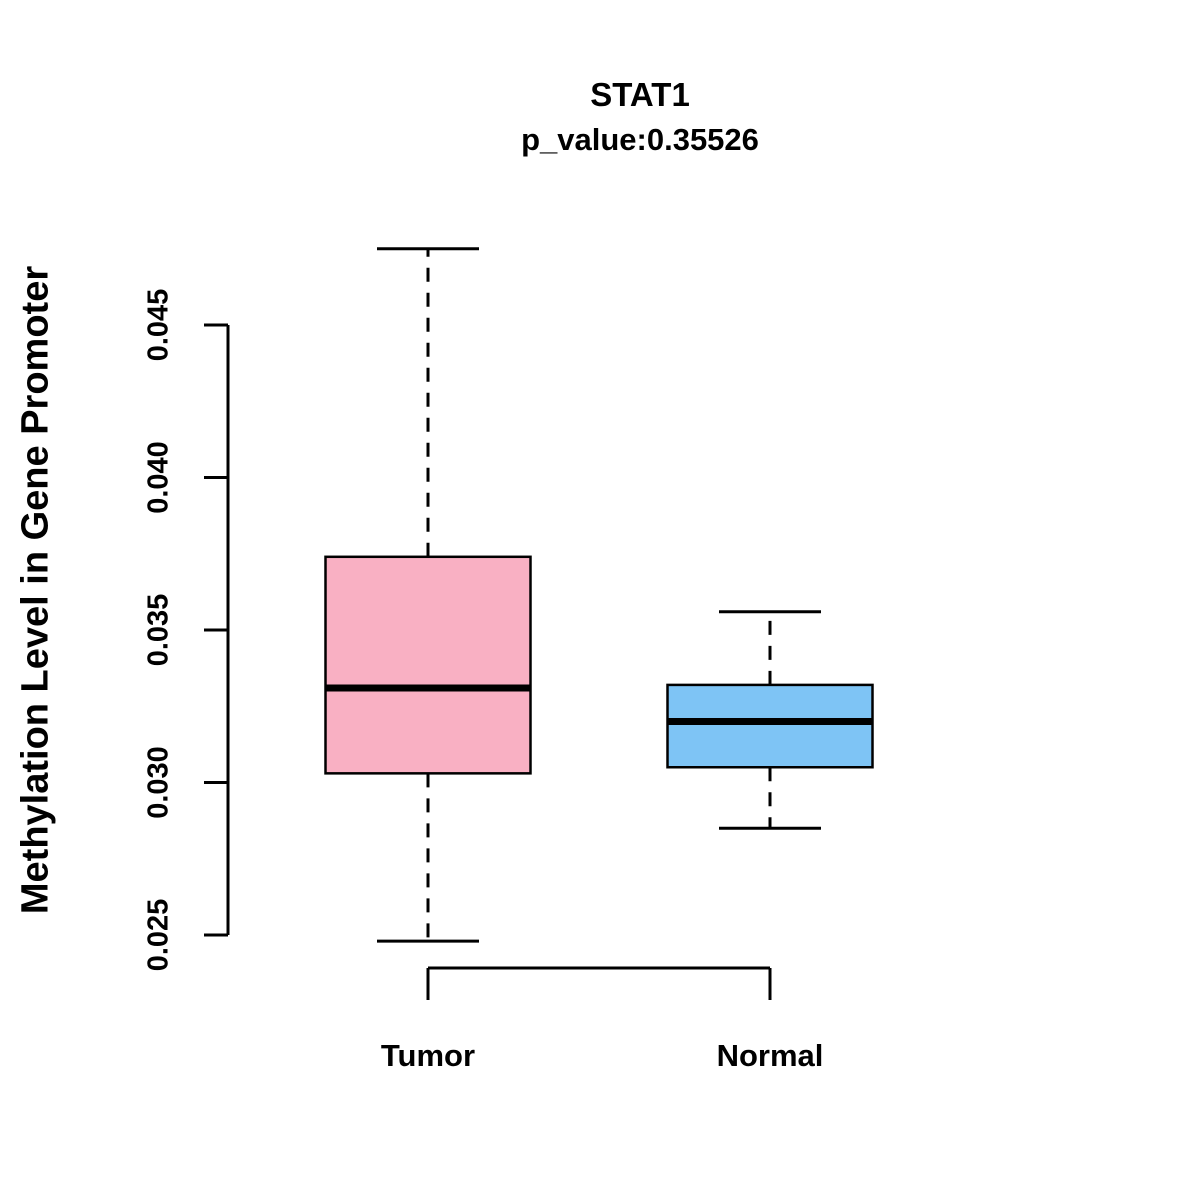  Describe the element at coordinates (602, 1019) in the screenshot. I see `x-axis: Tumor Normal` at that location.